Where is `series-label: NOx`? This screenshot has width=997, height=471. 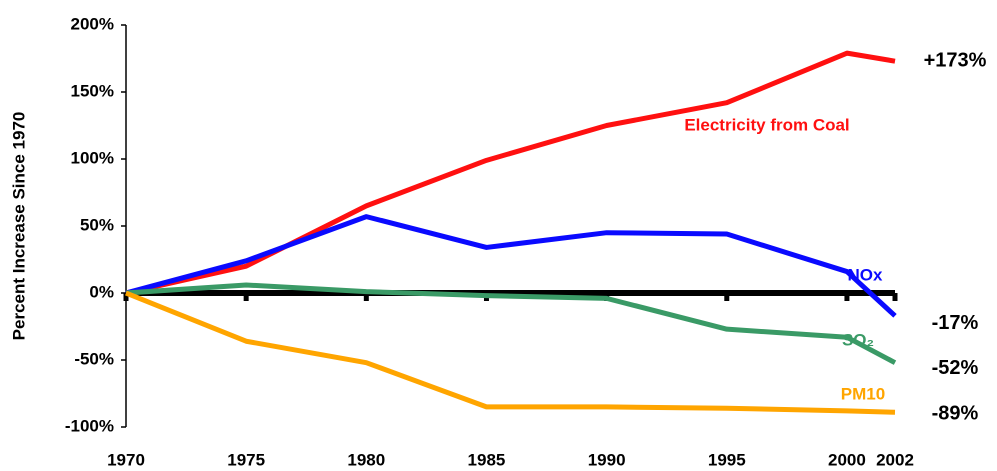
series-label: NOx is located at coordinates (866, 274).